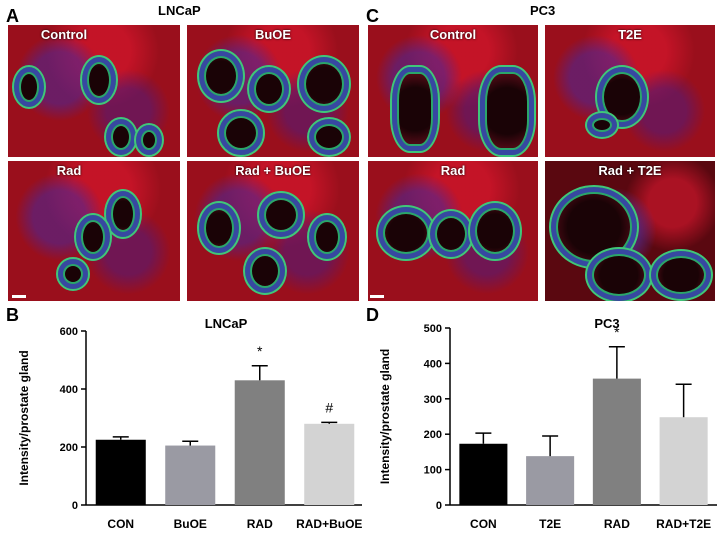  Describe the element at coordinates (329, 407) in the screenshot. I see `significance-marker: #` at that location.